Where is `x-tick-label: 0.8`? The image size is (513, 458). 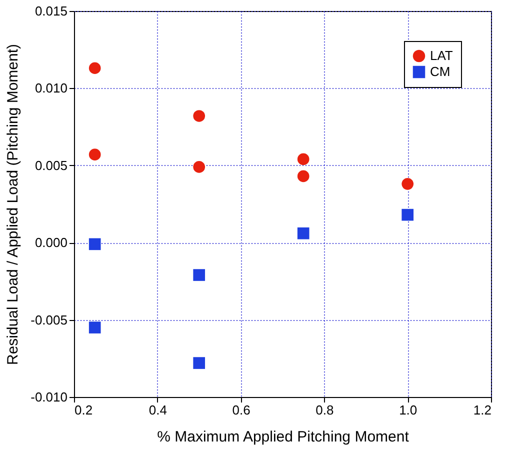
x-tick-label: 0.8 is located at coordinates (325, 410).